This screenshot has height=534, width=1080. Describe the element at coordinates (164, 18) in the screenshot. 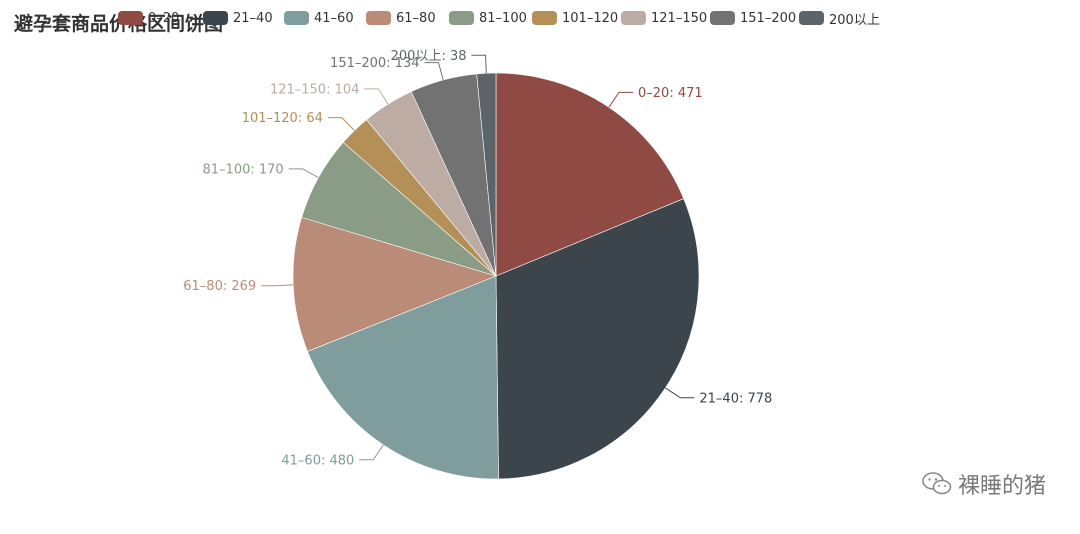

I see `legend-label: 0–20` at that location.